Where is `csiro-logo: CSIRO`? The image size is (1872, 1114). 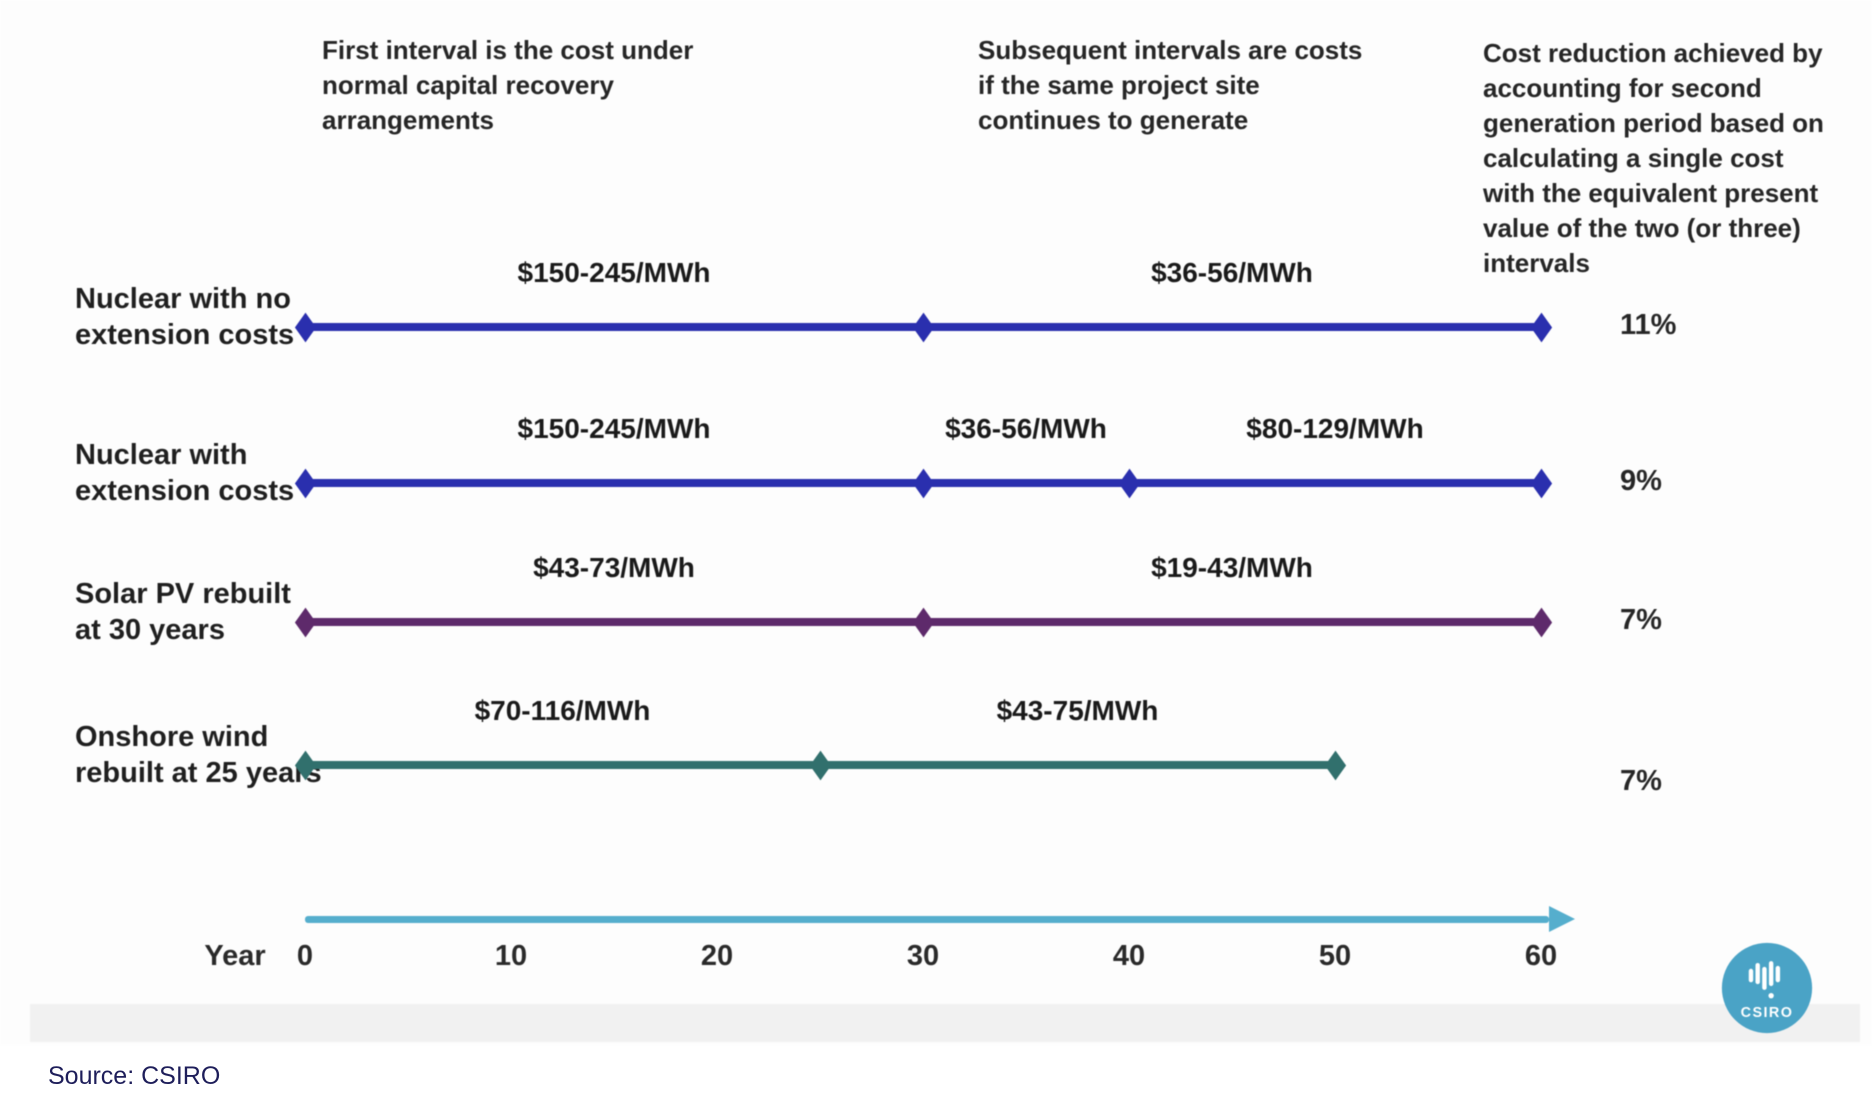 csiro-logo: CSIRO is located at coordinates (1767, 988).